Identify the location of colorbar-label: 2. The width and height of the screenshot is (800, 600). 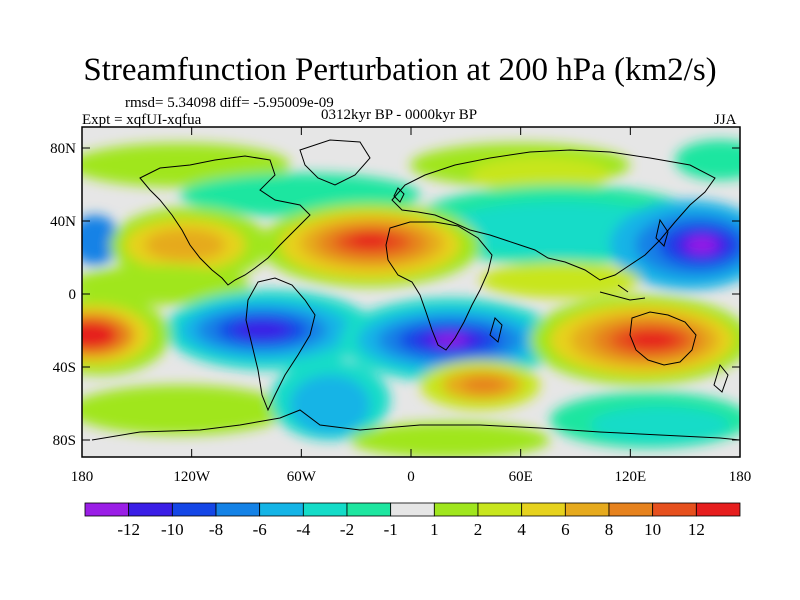
(478, 529).